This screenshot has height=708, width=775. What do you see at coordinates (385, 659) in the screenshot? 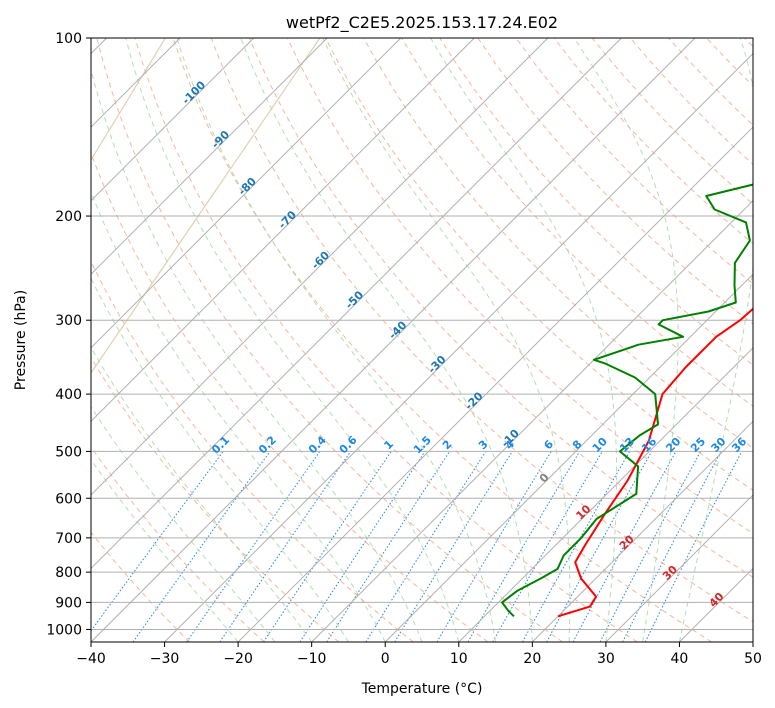
I see `x-tick-label: 0` at bounding box center [385, 659].